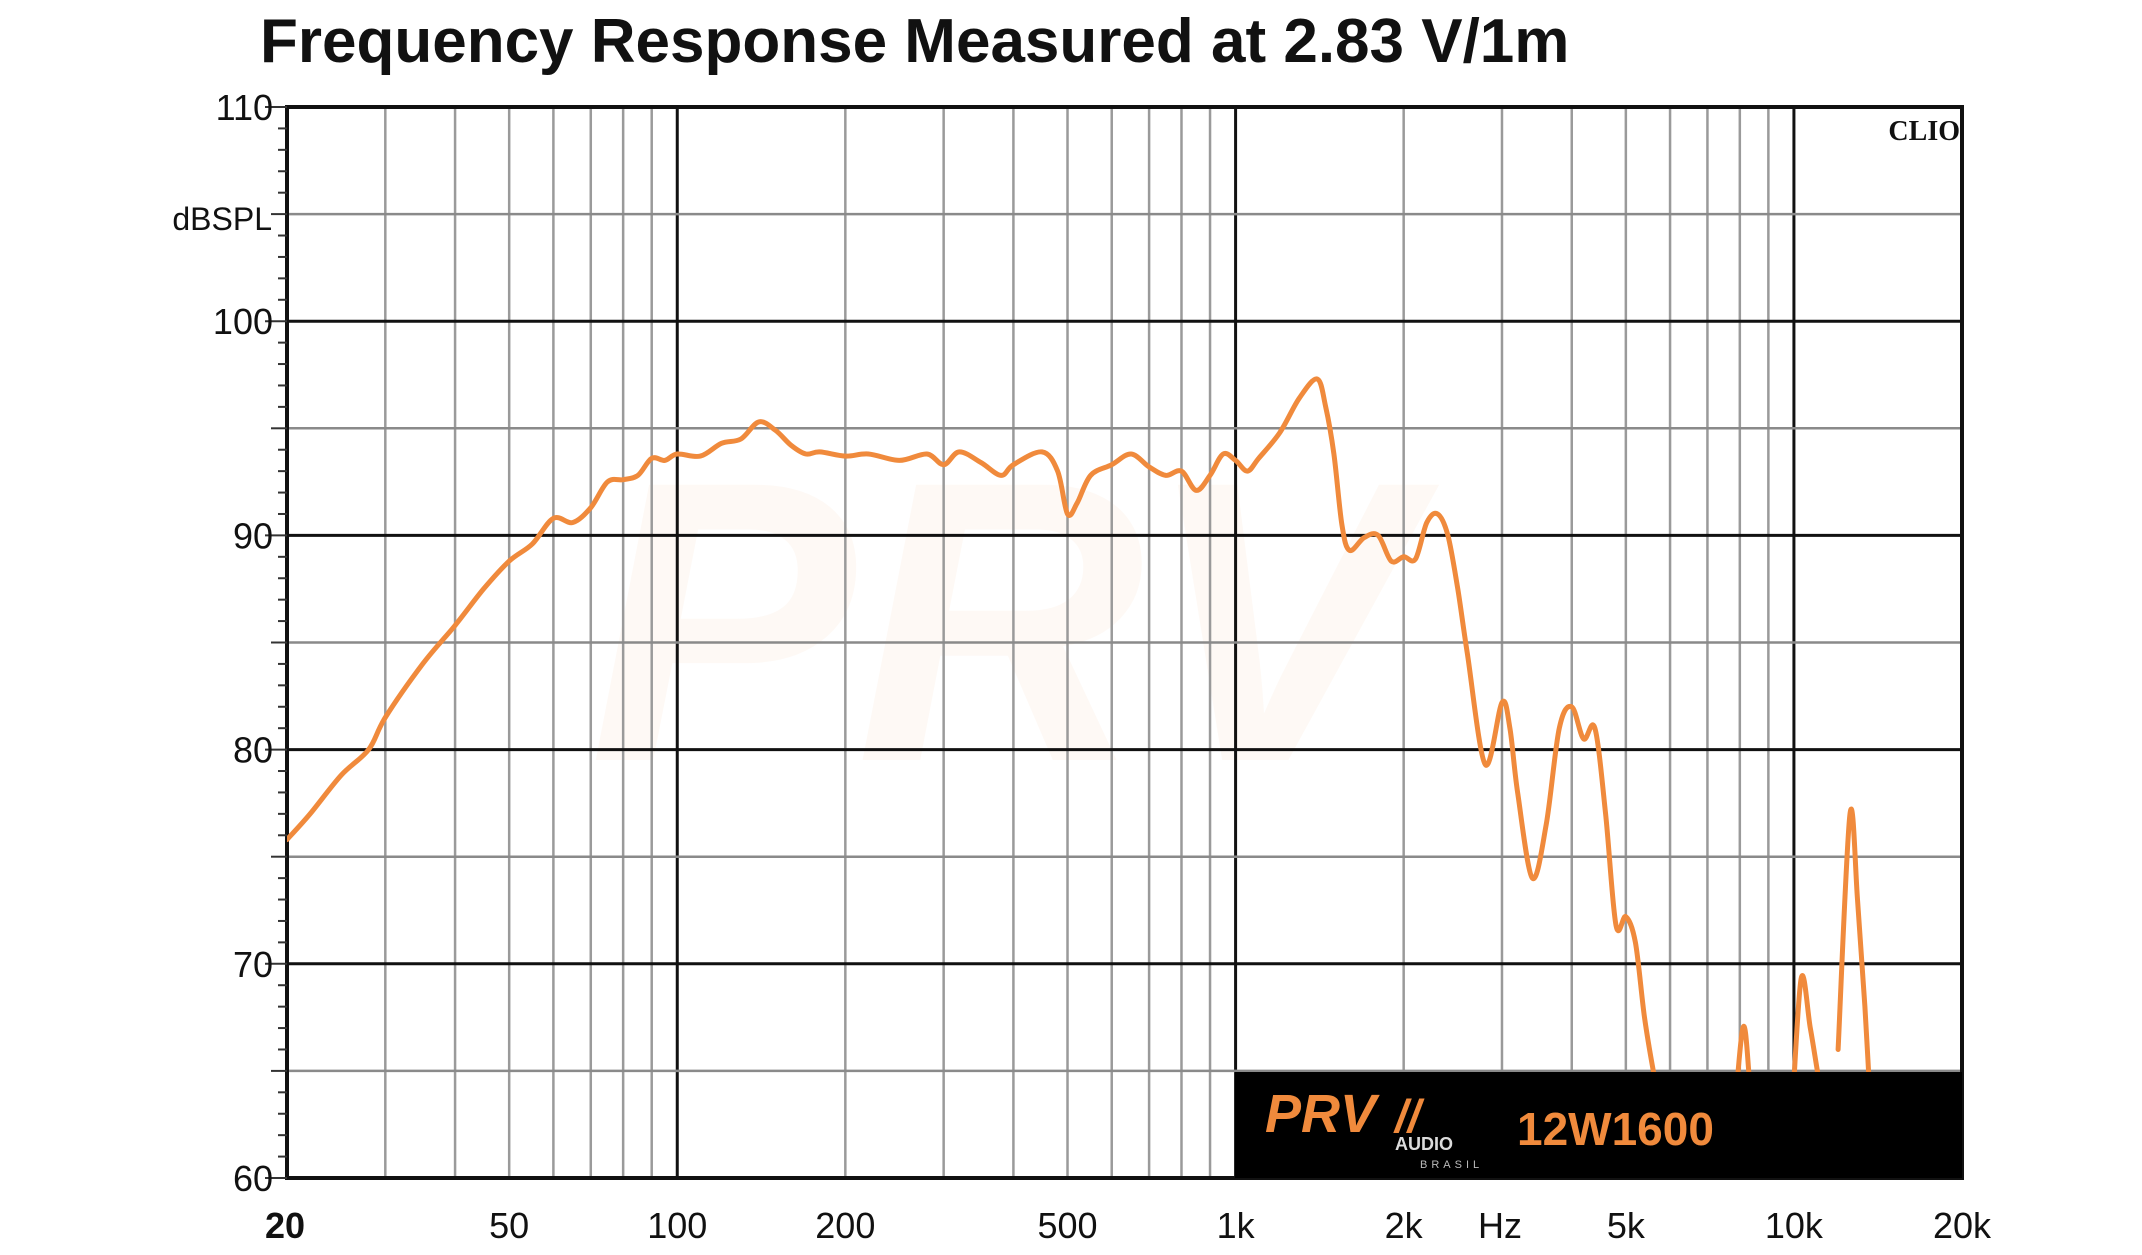 This screenshot has width=2142, height=1255. Describe the element at coordinates (845, 1225) in the screenshot. I see `x-tick-label: 200` at that location.